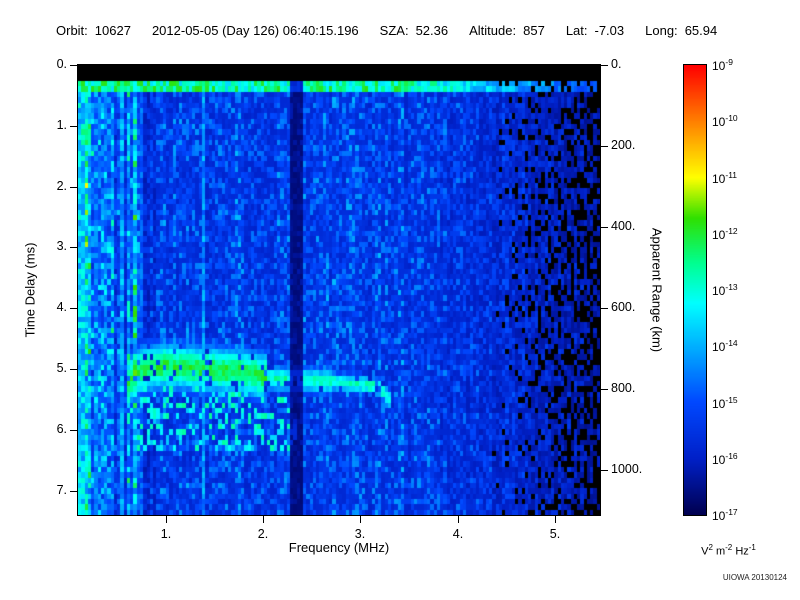 Image resolution: width=800 pixels, height=600 pixels. What do you see at coordinates (623, 307) in the screenshot?
I see `y-right-tick-label: 600.` at bounding box center [623, 307].